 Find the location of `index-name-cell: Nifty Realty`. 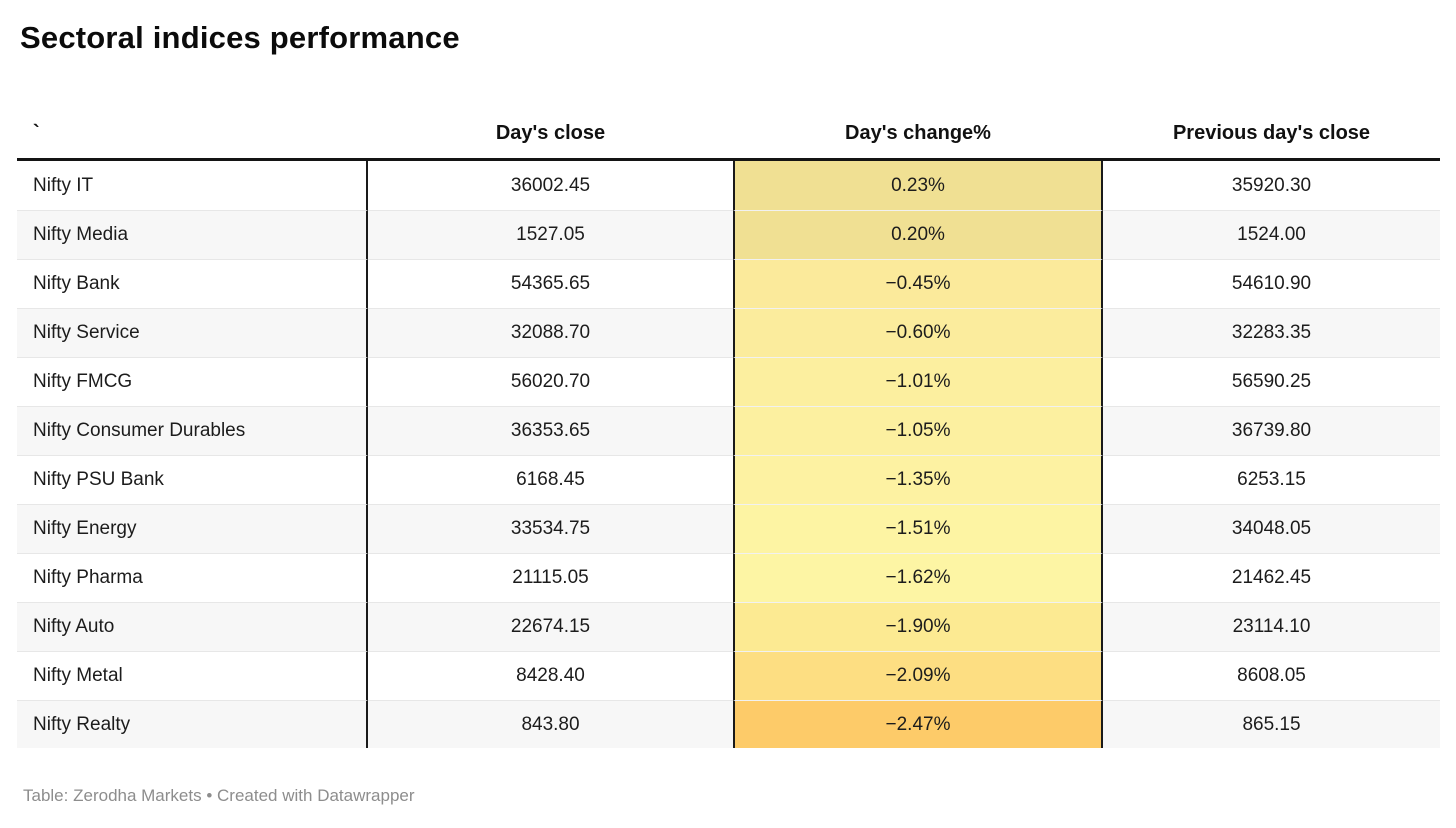

index-name-cell: Nifty Realty is located at coordinates (192, 724).